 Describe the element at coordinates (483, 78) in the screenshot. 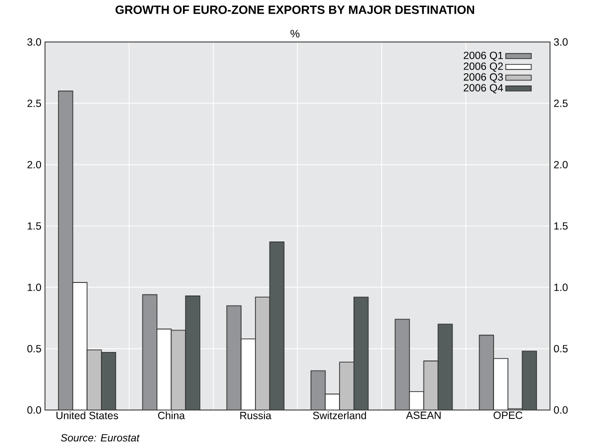

I see `legend-label: 2006 Q3` at that location.